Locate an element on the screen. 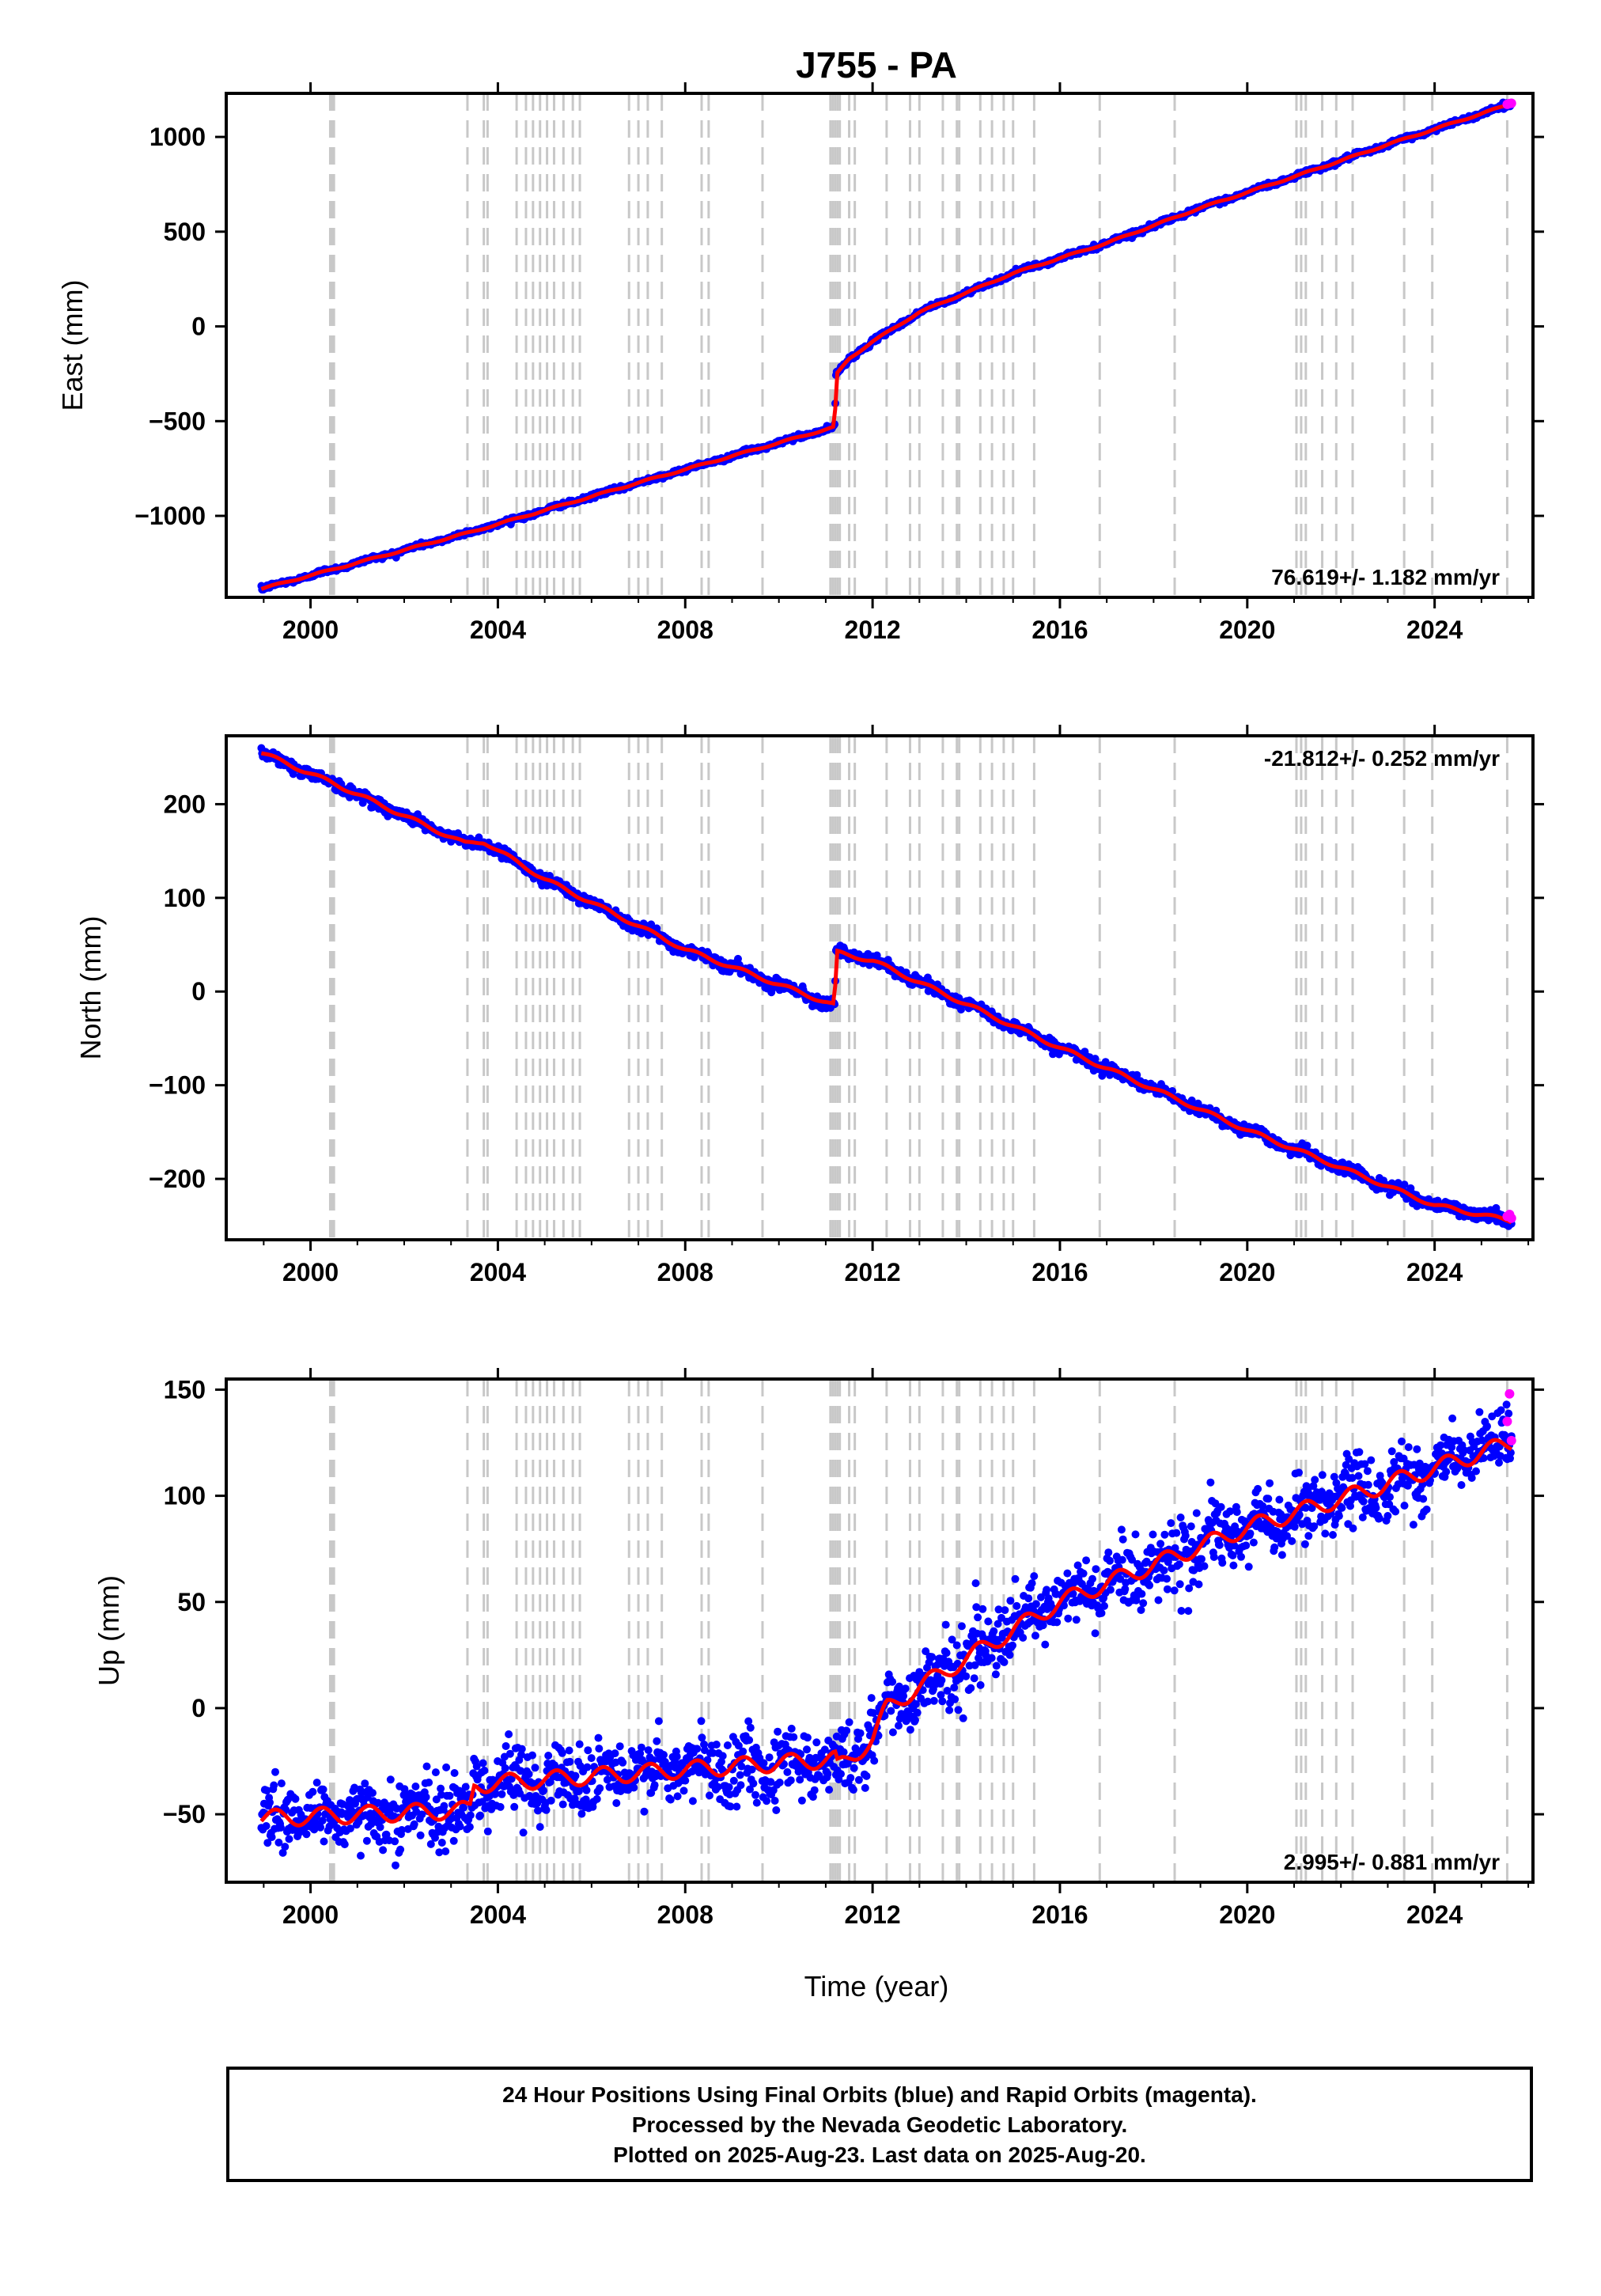 The image size is (1601, 2296). x-tick-label: 2008 is located at coordinates (685, 630).